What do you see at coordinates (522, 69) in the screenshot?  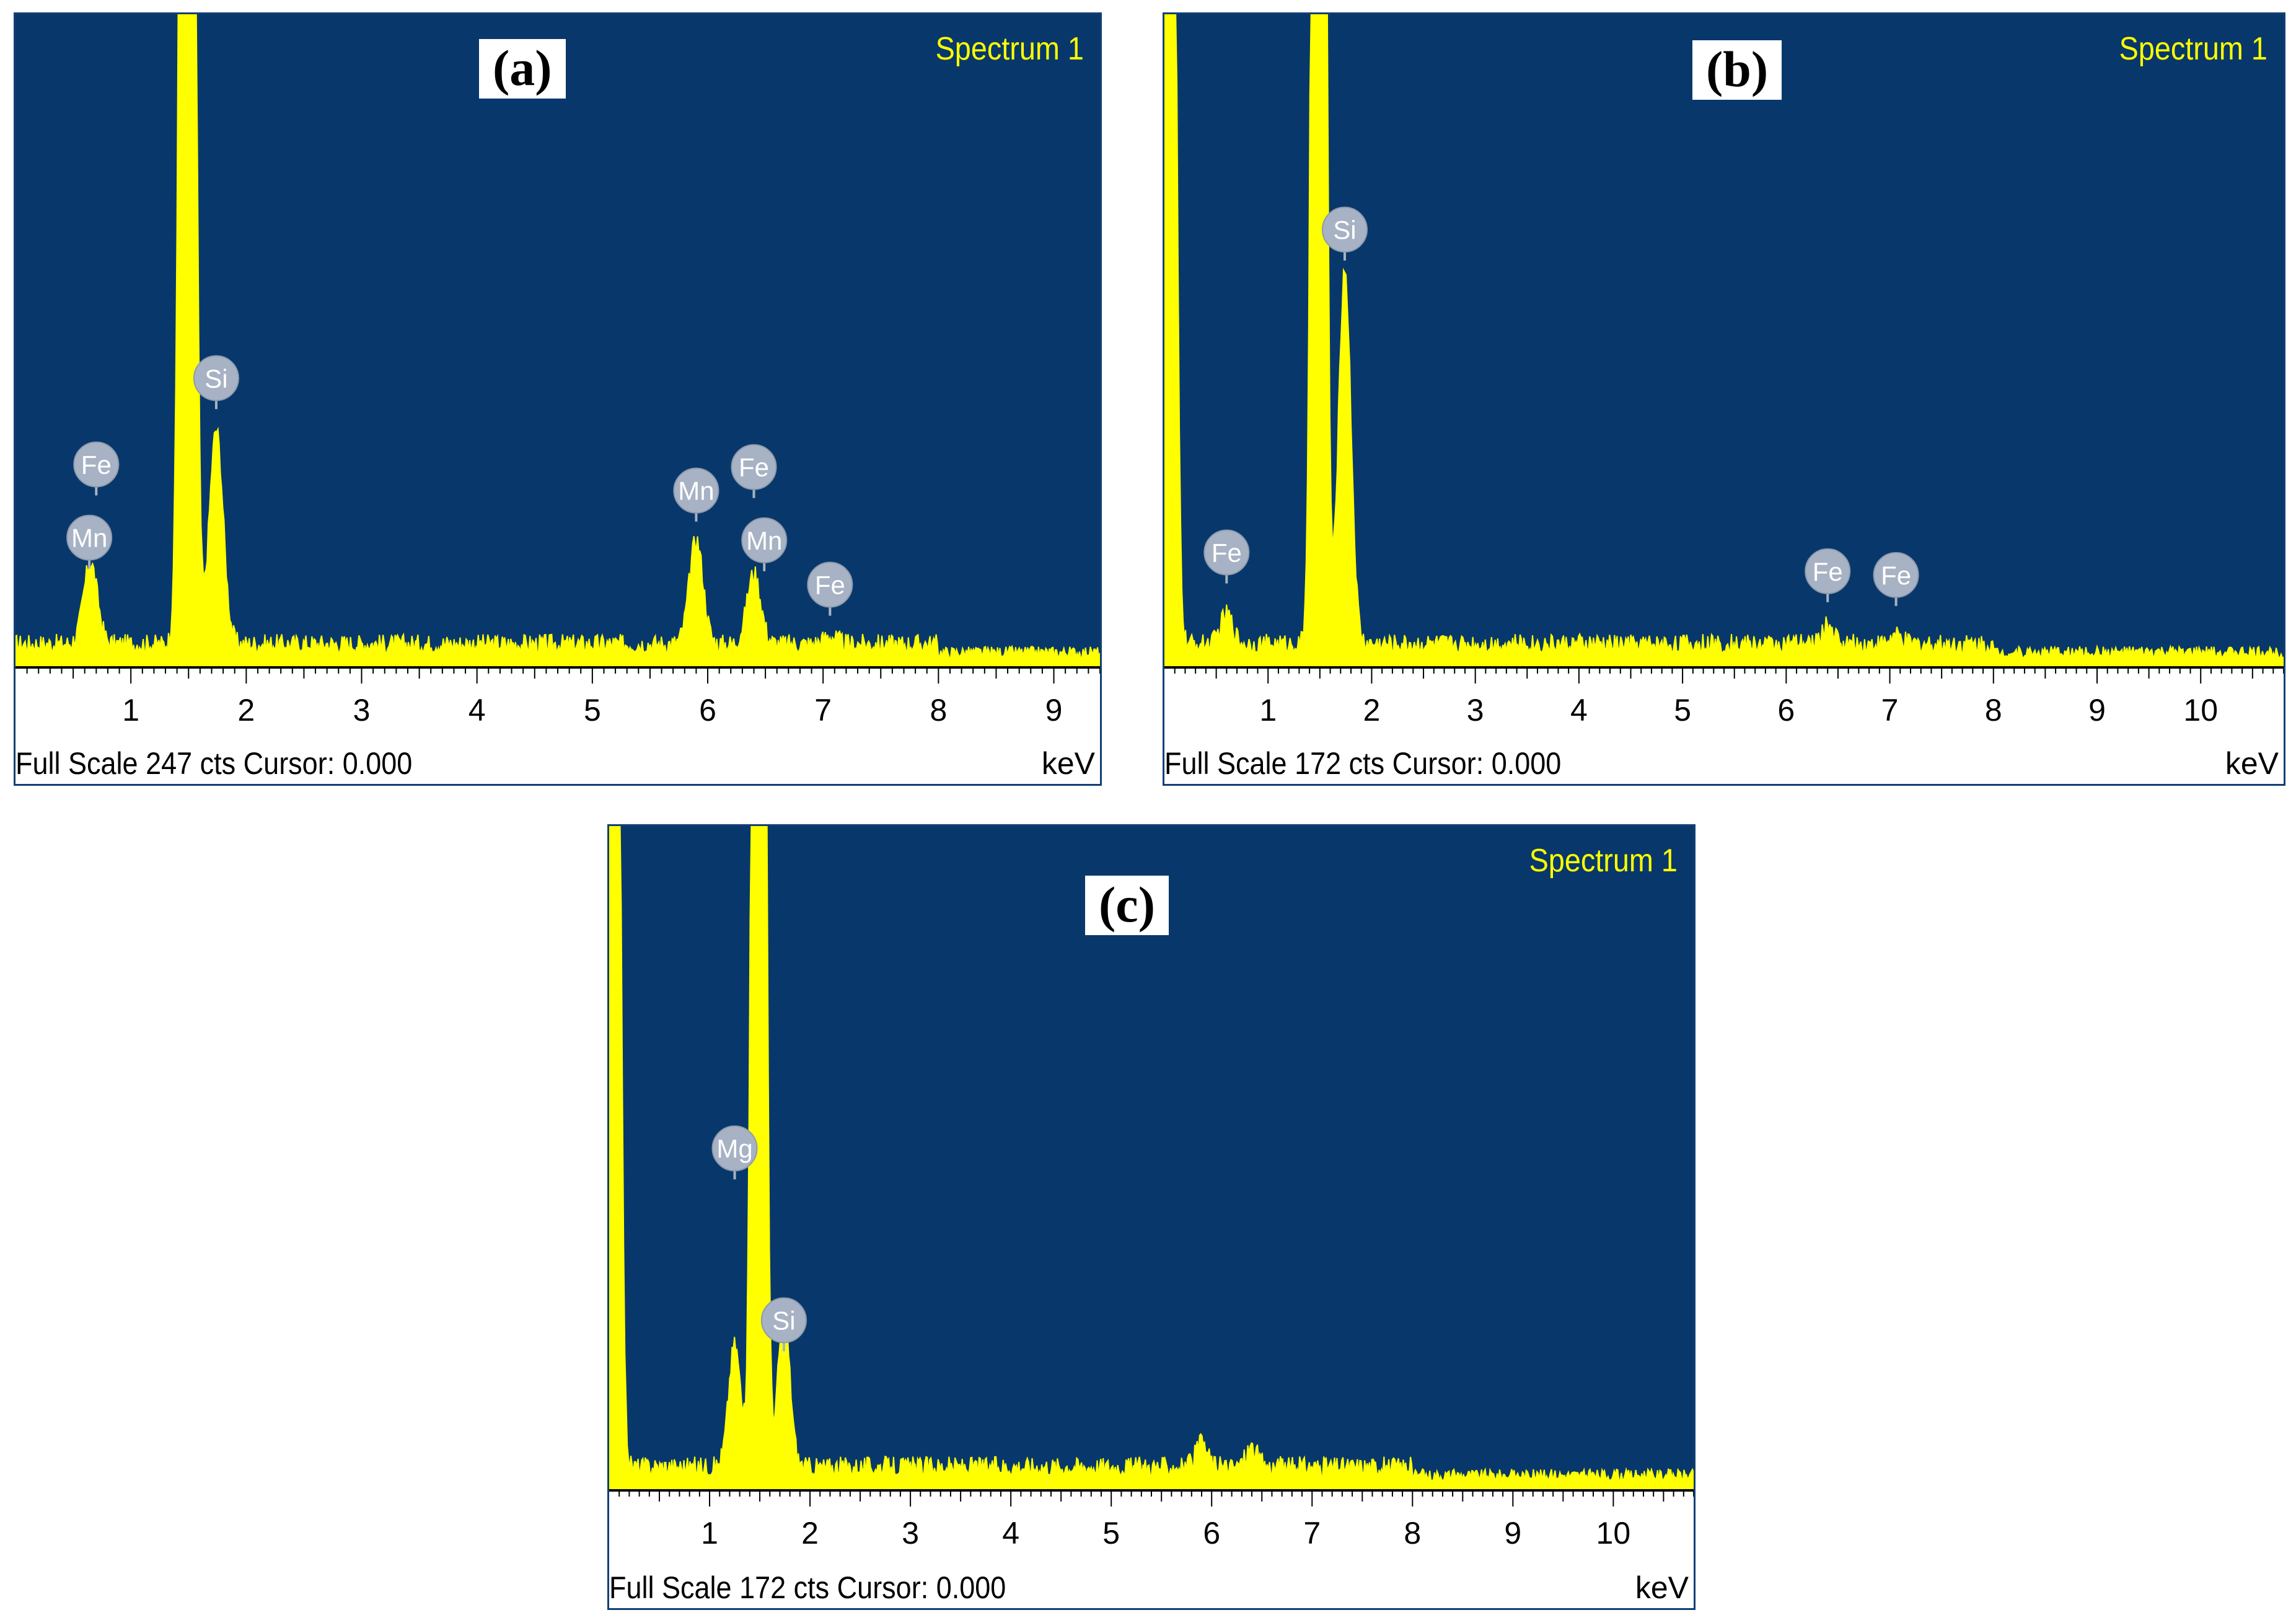 I see `panel-letter: (a)` at bounding box center [522, 69].